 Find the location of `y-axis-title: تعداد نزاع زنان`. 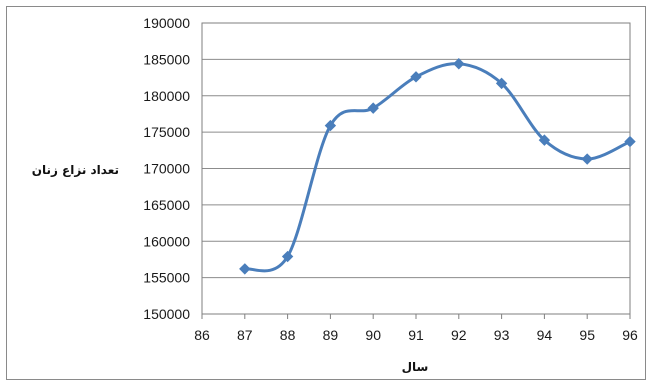

y-axis-title: تعداد نزاع زنان is located at coordinates (75, 170).